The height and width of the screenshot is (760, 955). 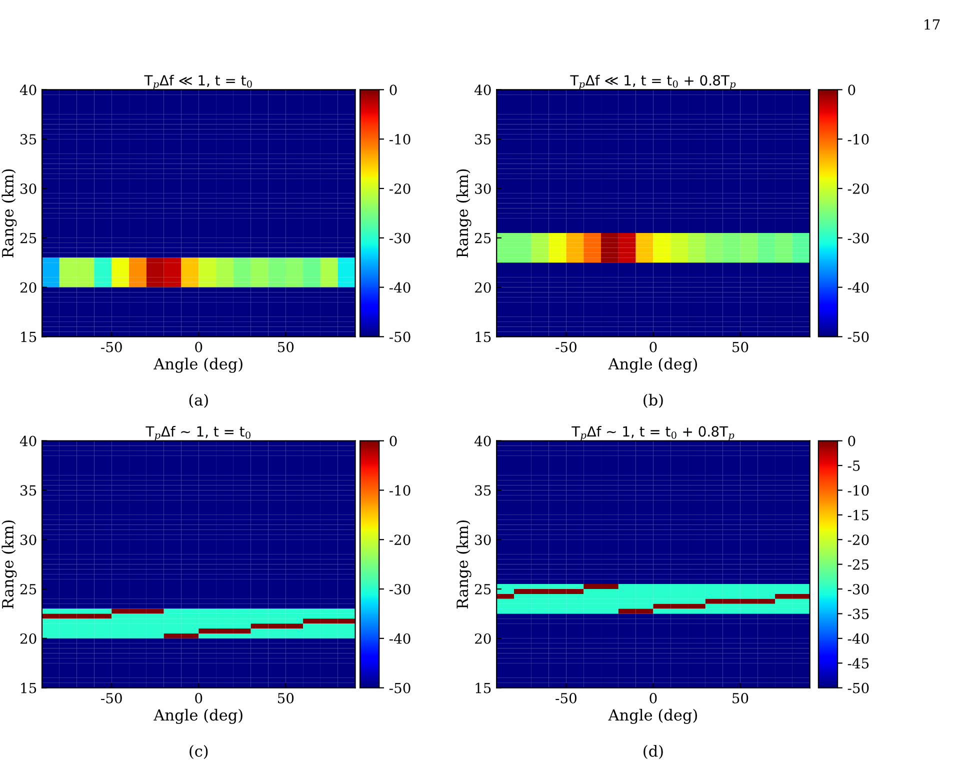 What do you see at coordinates (198, 401) in the screenshot?
I see `text: (a)` at bounding box center [198, 401].